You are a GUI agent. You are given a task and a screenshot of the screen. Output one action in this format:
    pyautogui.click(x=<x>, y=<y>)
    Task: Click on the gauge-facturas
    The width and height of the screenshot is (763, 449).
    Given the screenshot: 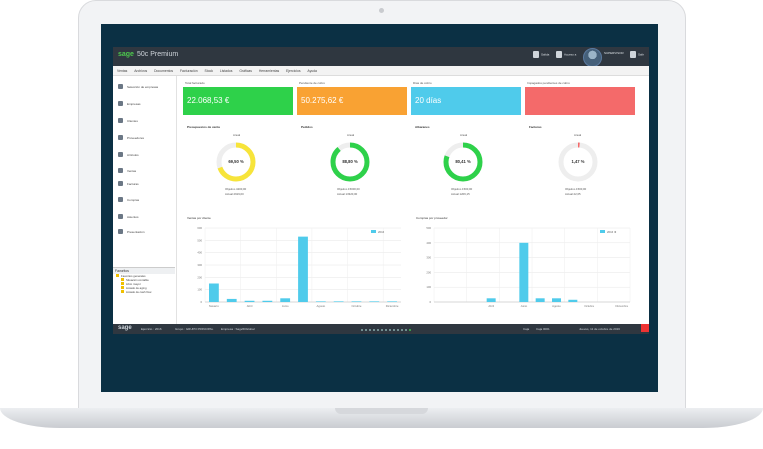 What is the action you would take?
    pyautogui.click(x=578, y=162)
    